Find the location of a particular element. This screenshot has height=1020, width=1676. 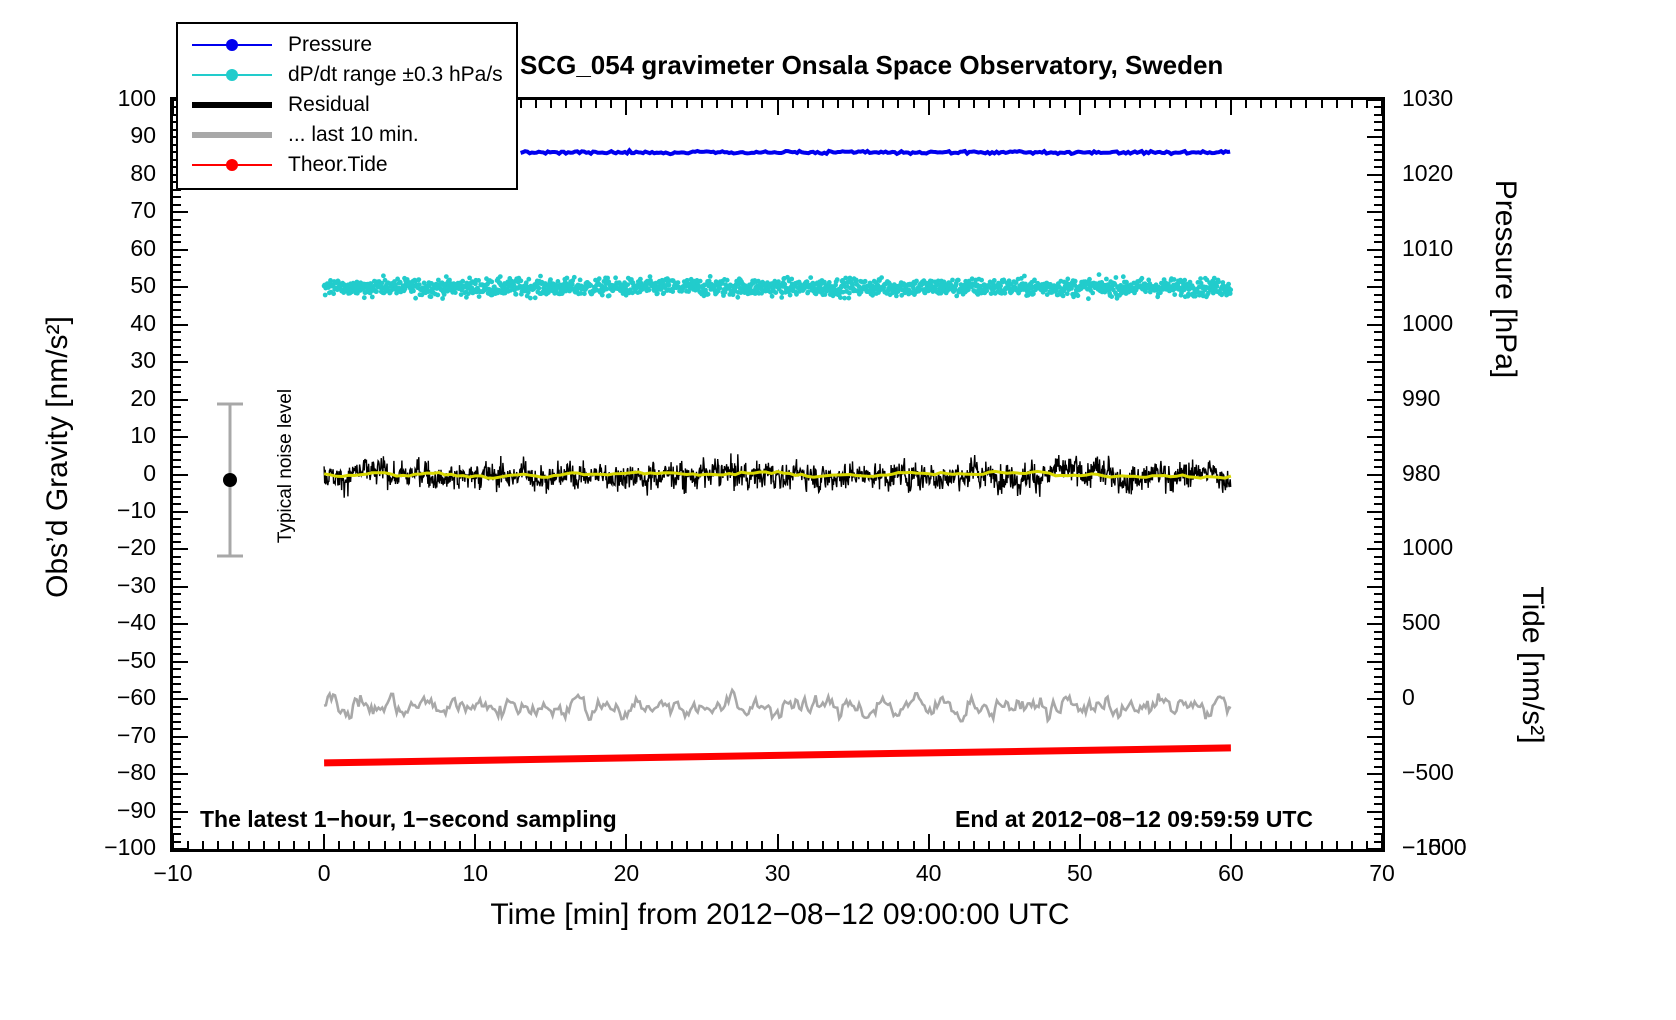

legend-item: Residual is located at coordinates (347, 105).